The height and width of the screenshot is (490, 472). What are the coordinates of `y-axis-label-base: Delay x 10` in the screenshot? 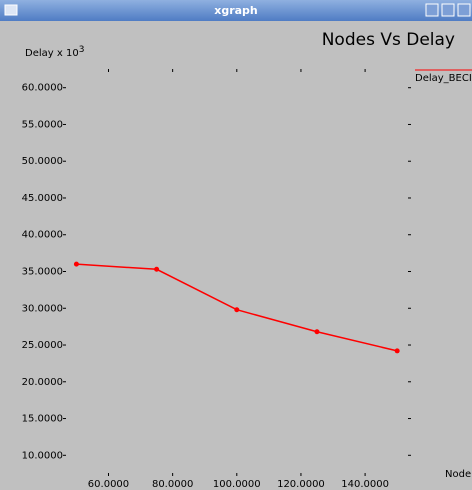 It's located at (52, 53).